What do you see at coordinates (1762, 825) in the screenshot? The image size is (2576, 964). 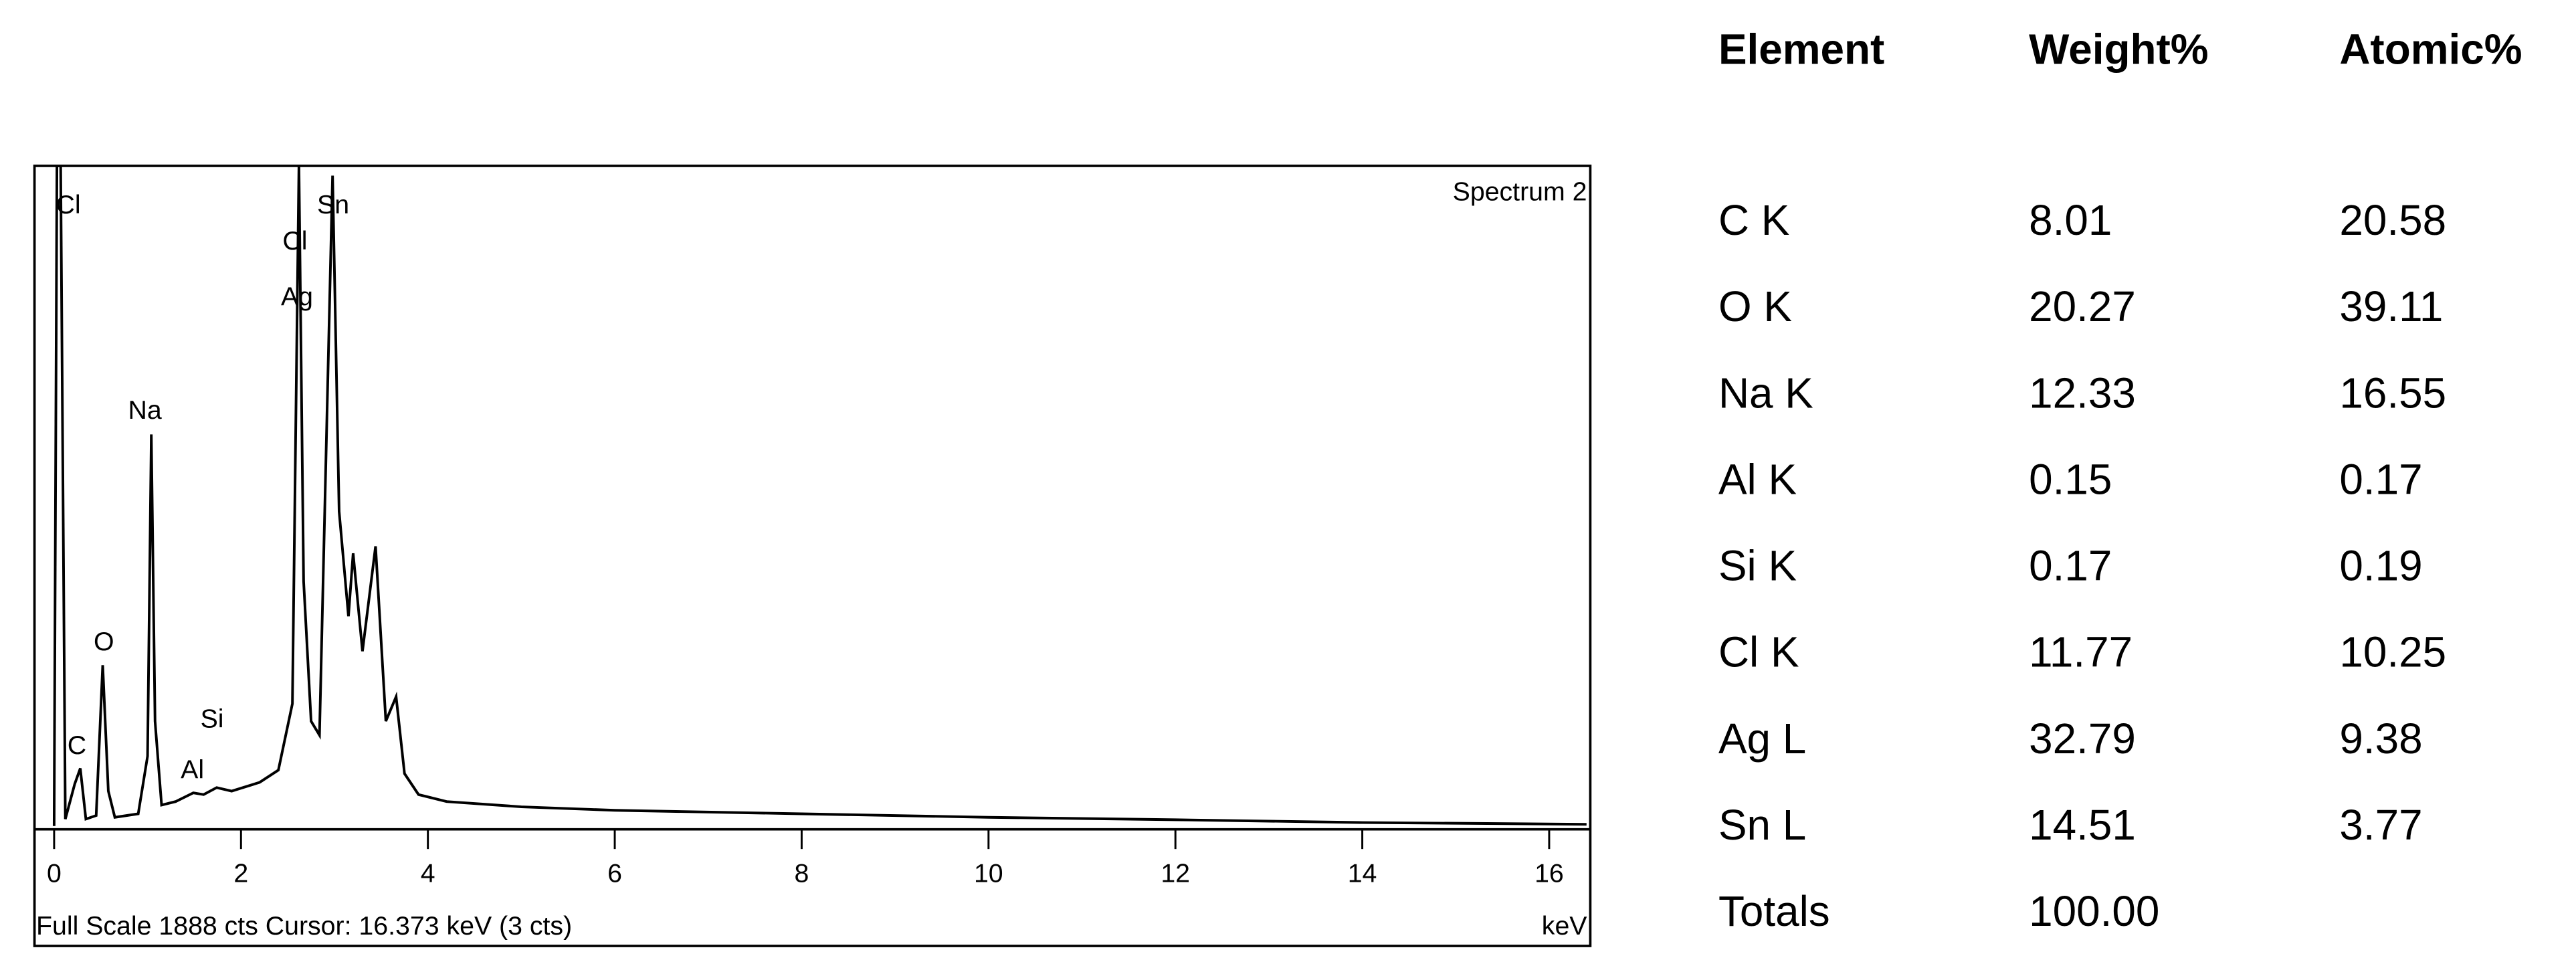 I see `table-cell: Sn L` at bounding box center [1762, 825].